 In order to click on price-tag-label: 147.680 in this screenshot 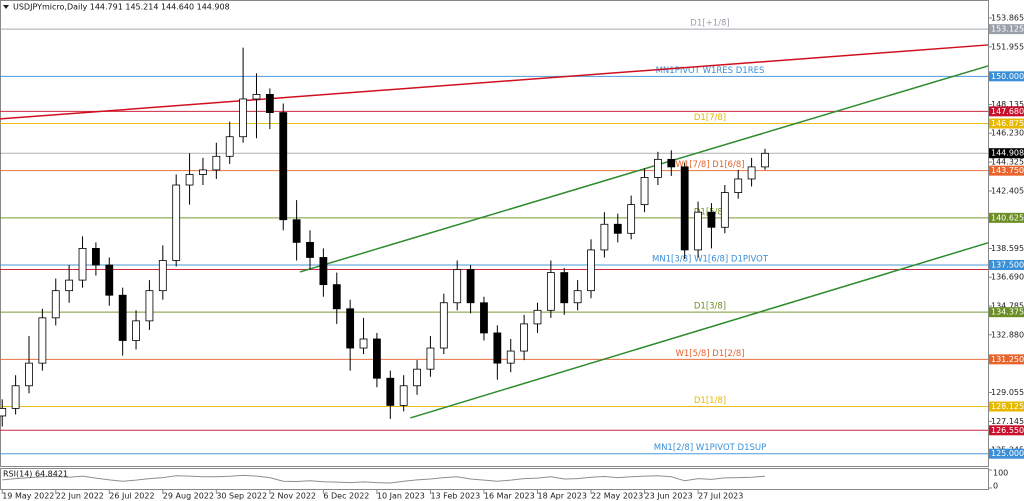, I will do `click(1007, 111)`.